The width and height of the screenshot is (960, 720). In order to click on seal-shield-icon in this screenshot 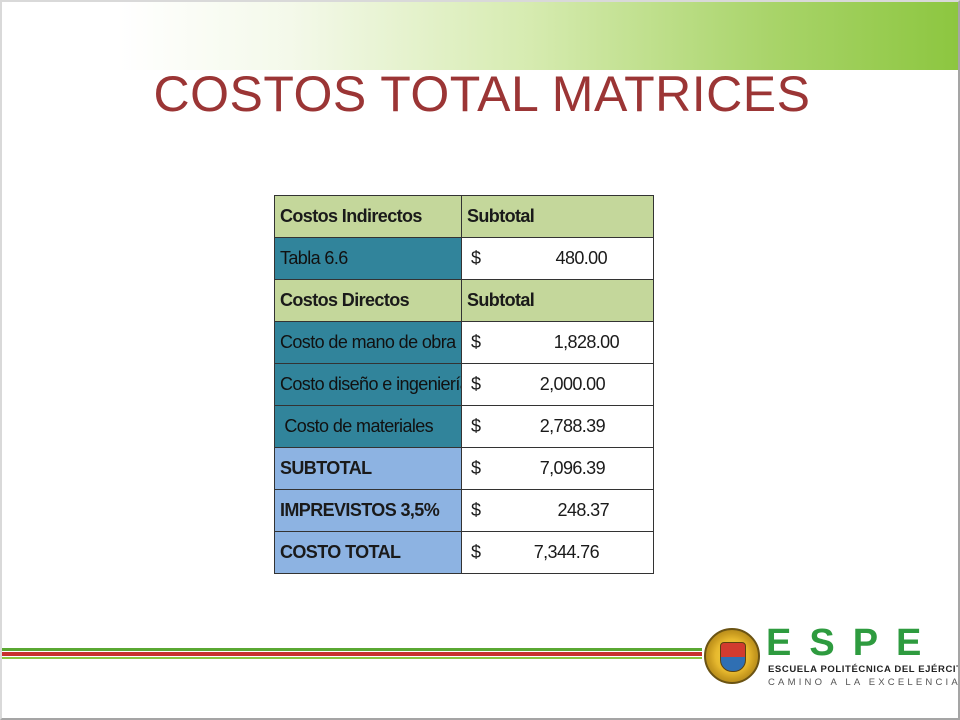, I will do `click(733, 657)`.